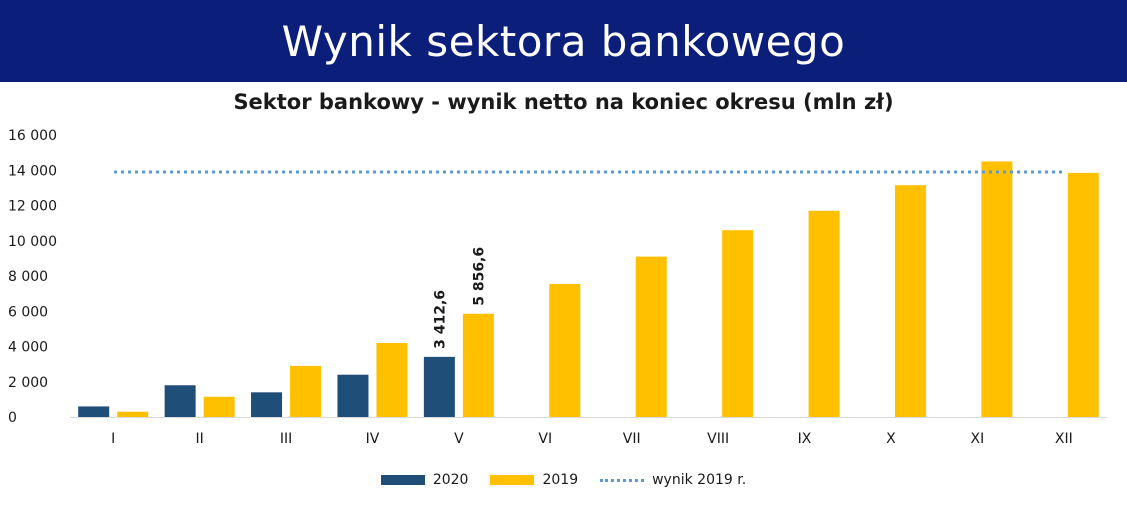  I want to click on y-tick-label: 16 000, so click(32, 136).